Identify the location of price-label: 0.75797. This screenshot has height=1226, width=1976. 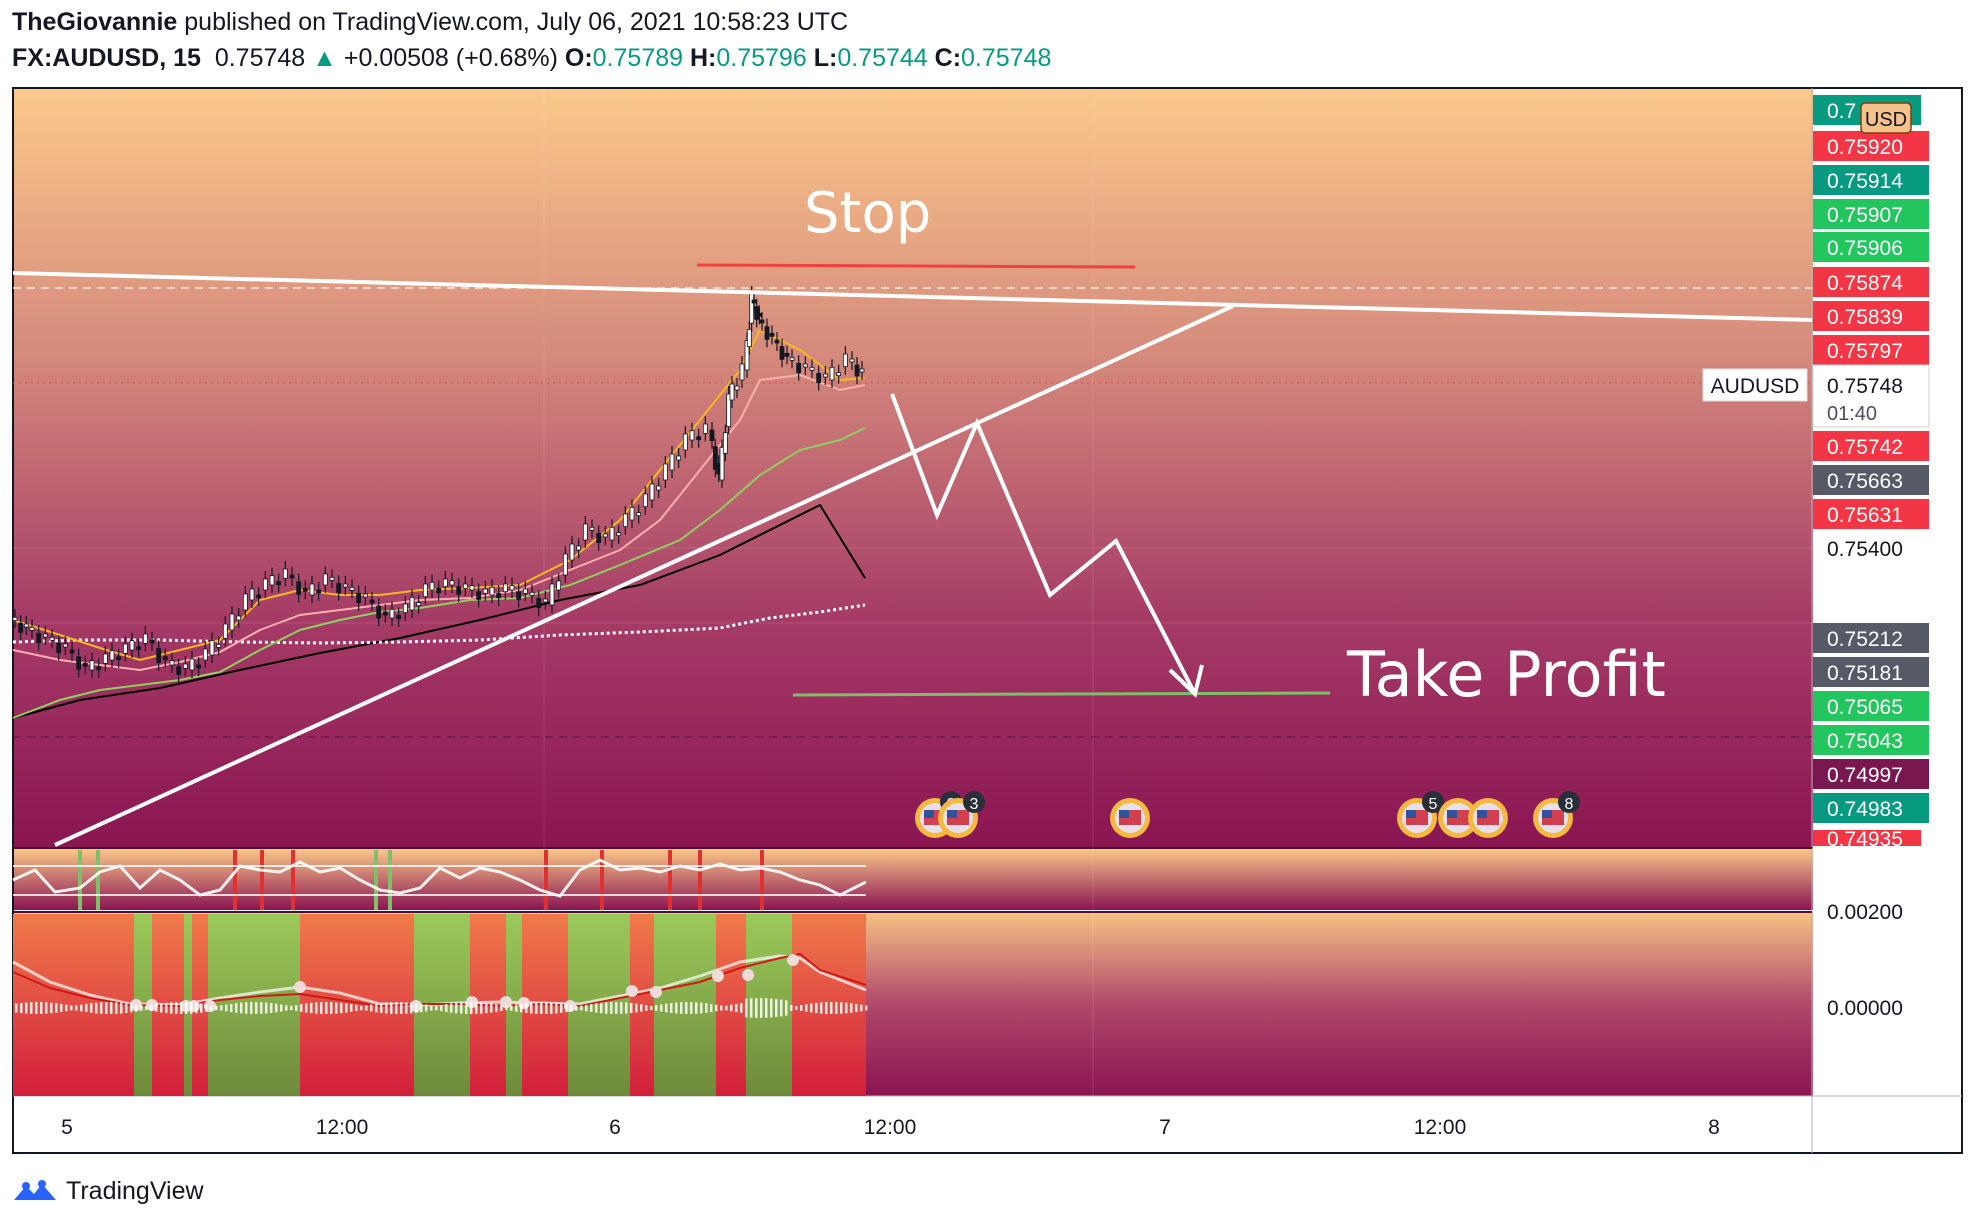
(1865, 351).